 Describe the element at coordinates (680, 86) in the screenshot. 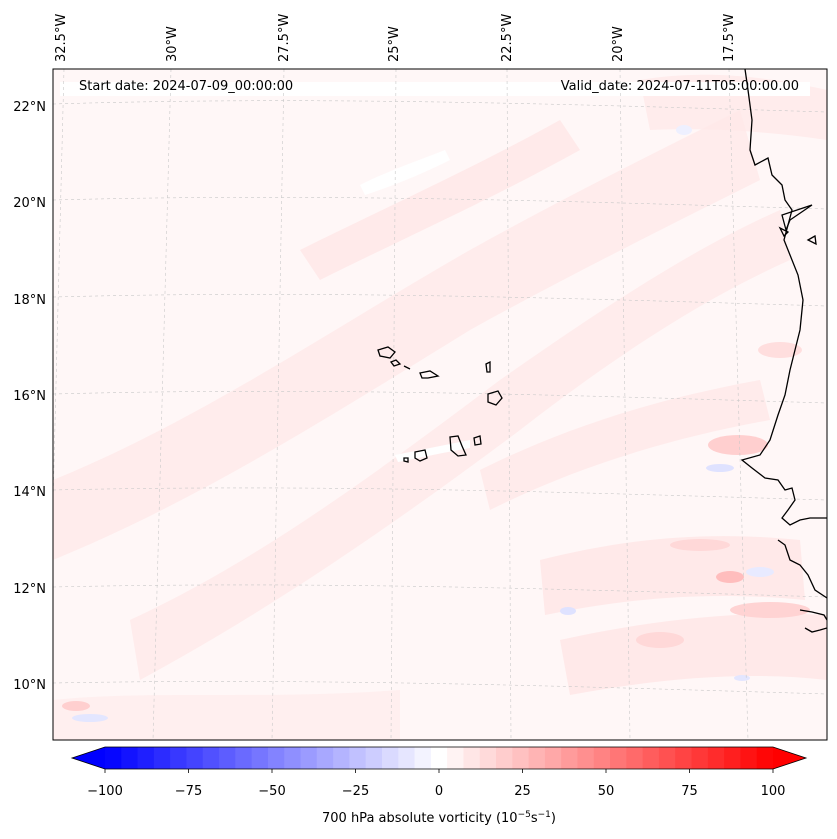

I see `valid-date-label: Valid_date: 2024-07-11T05:00:00.00` at that location.